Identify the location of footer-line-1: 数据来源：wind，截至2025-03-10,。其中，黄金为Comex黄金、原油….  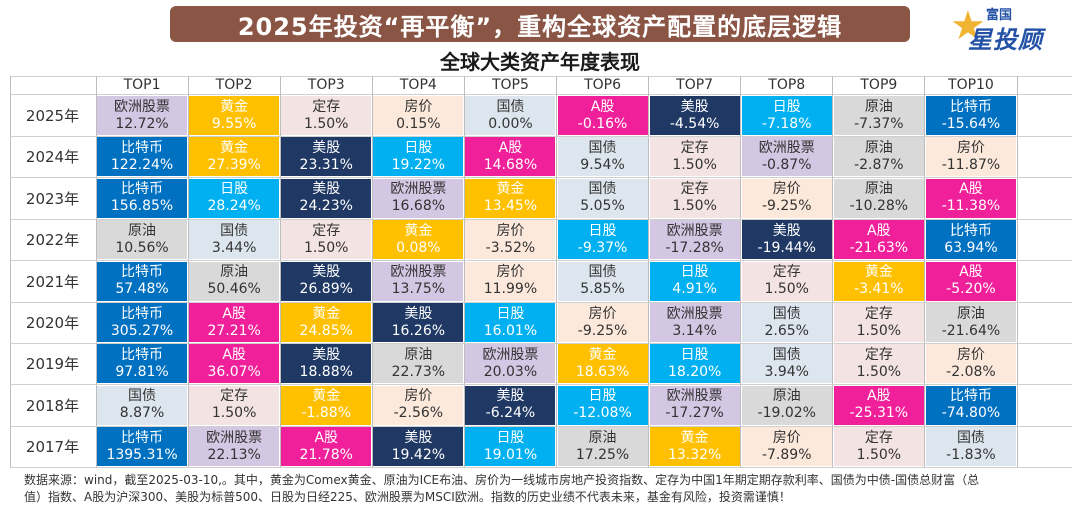
(502, 480).